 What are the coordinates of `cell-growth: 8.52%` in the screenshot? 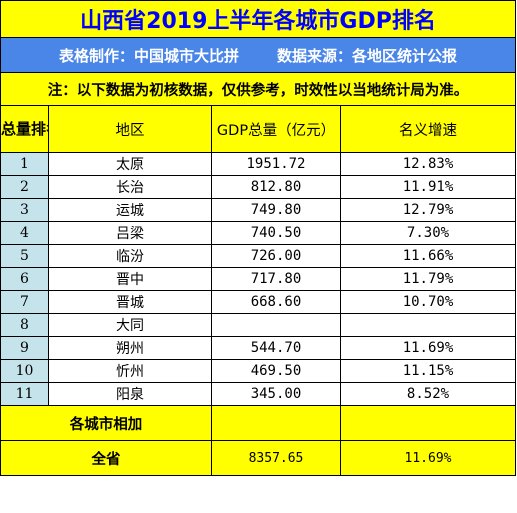 It's located at (428, 394).